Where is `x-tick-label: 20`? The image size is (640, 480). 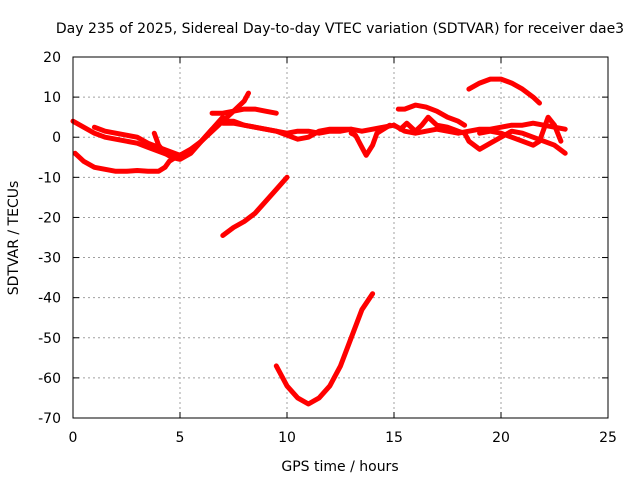 x-tick-label: 20 is located at coordinates (501, 438).